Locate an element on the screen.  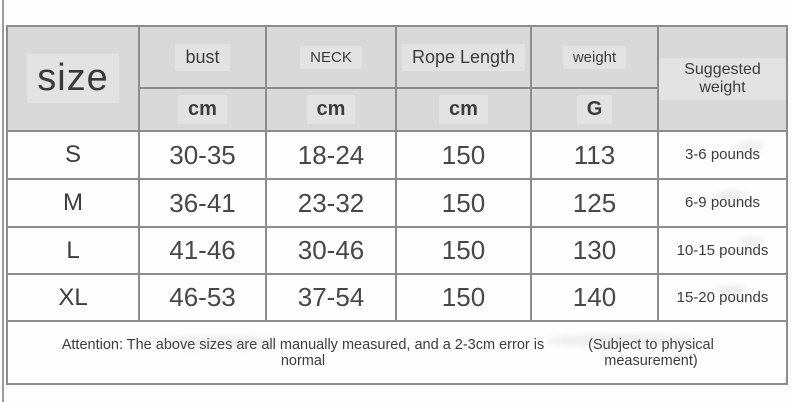
bust-value: 36-41 is located at coordinates (202, 202).